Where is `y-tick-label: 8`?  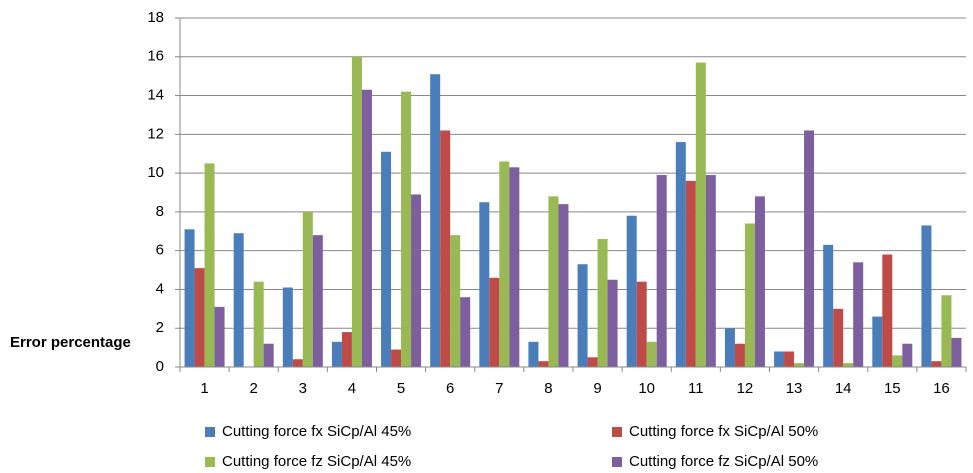
y-tick-label: 8 is located at coordinates (160, 211).